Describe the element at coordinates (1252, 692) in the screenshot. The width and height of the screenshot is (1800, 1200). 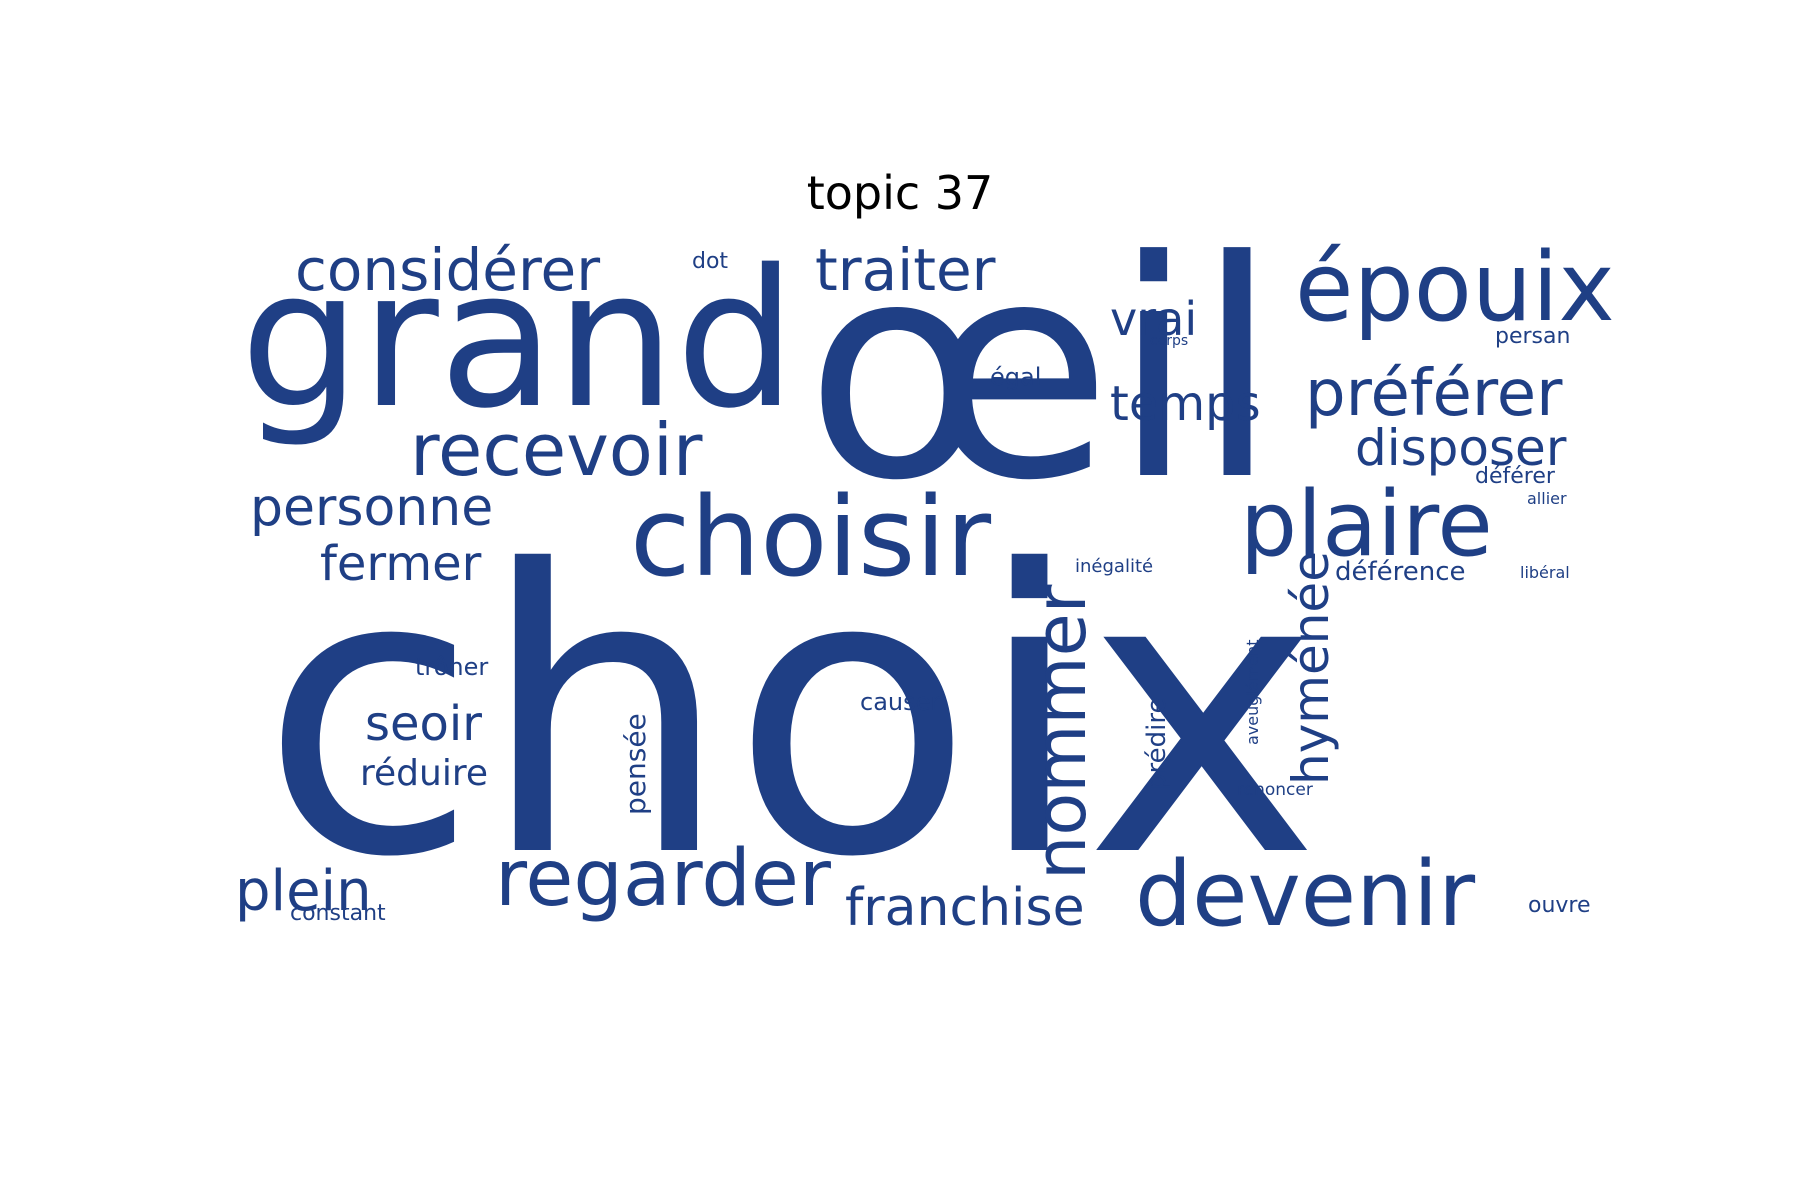
I see `word-35: aveuglément` at that location.